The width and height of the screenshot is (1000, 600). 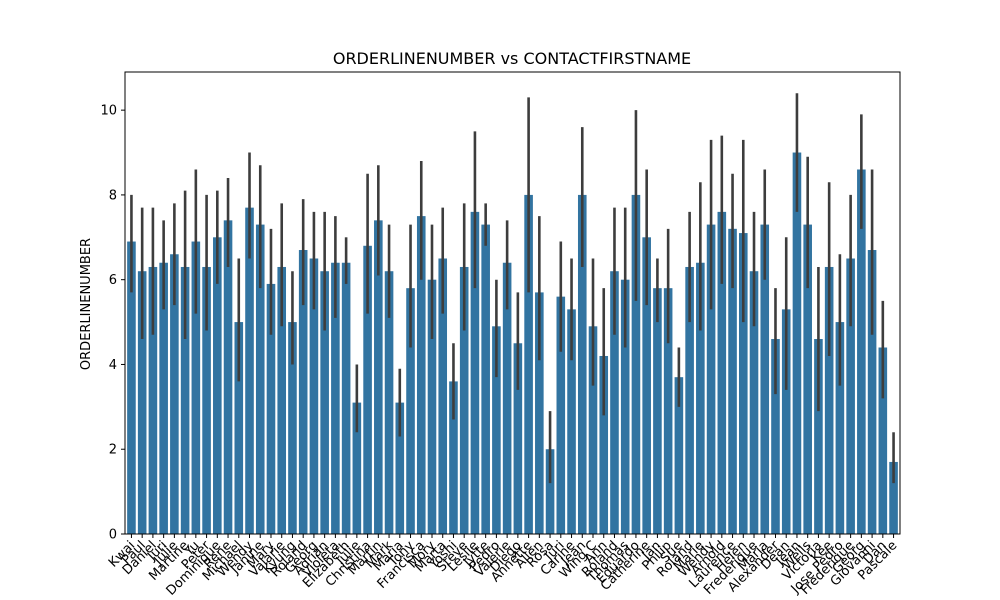 I want to click on y-tick-label: 8, so click(x=113, y=195).